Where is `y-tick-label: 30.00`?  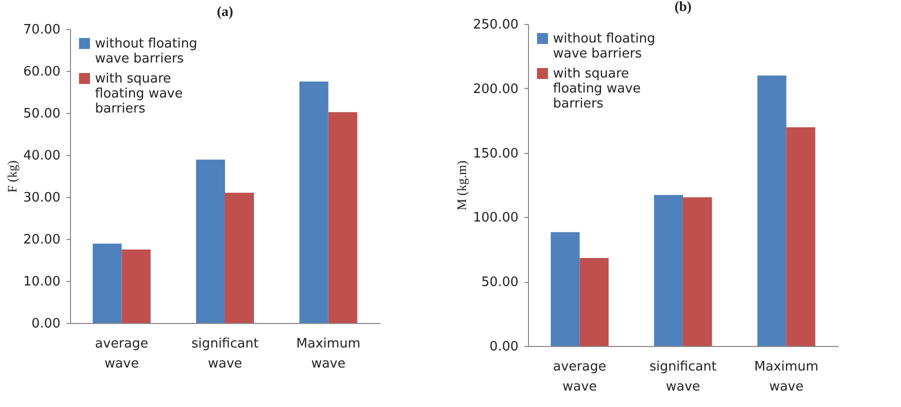
y-tick-label: 30.00 is located at coordinates (41, 198).